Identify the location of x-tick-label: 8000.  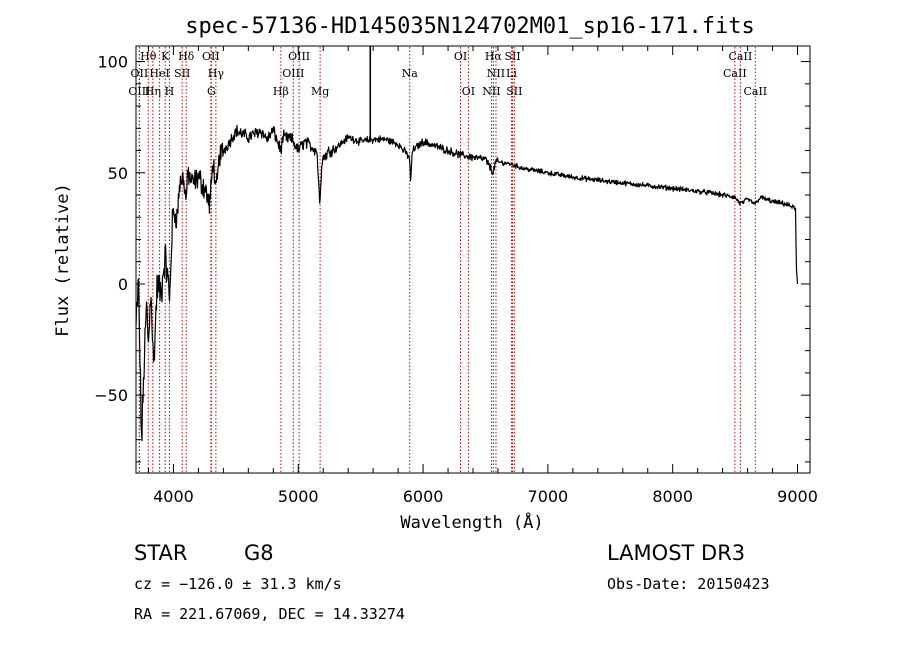
(672, 496).